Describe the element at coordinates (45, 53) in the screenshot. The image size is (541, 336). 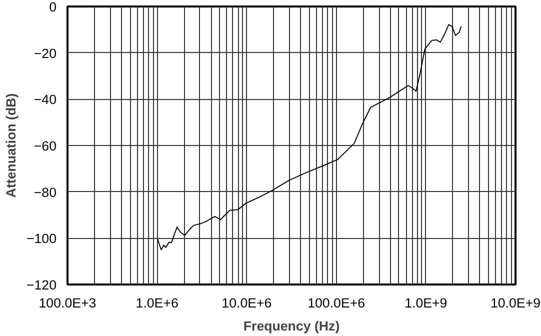
I see `y-tick-label: −20` at that location.